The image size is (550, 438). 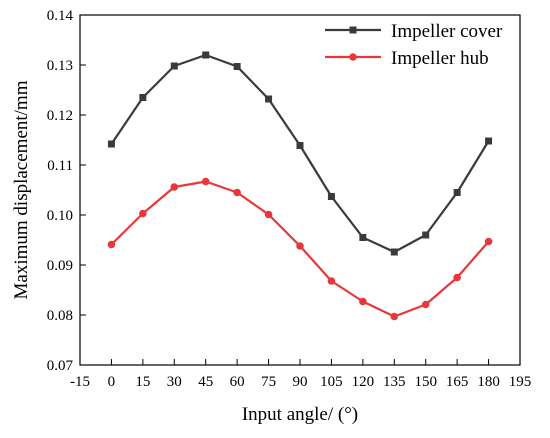 I want to click on x-tick-label: 105, so click(x=331, y=382).